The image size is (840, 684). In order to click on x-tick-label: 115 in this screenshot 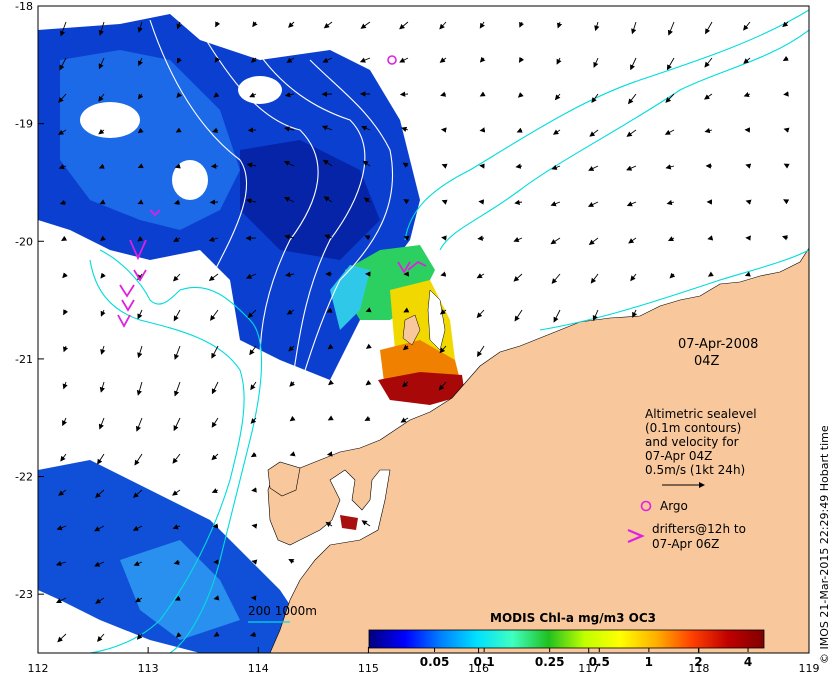, I will do `click(368, 668)`.